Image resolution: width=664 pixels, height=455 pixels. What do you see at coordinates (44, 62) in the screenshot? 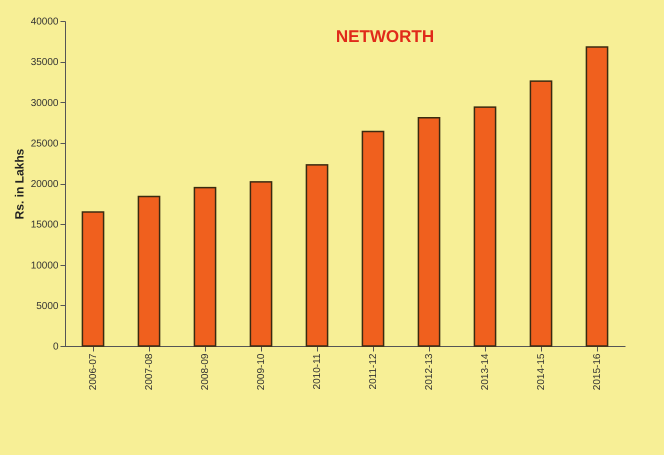
I see `y-tick-label: 35000` at bounding box center [44, 62].